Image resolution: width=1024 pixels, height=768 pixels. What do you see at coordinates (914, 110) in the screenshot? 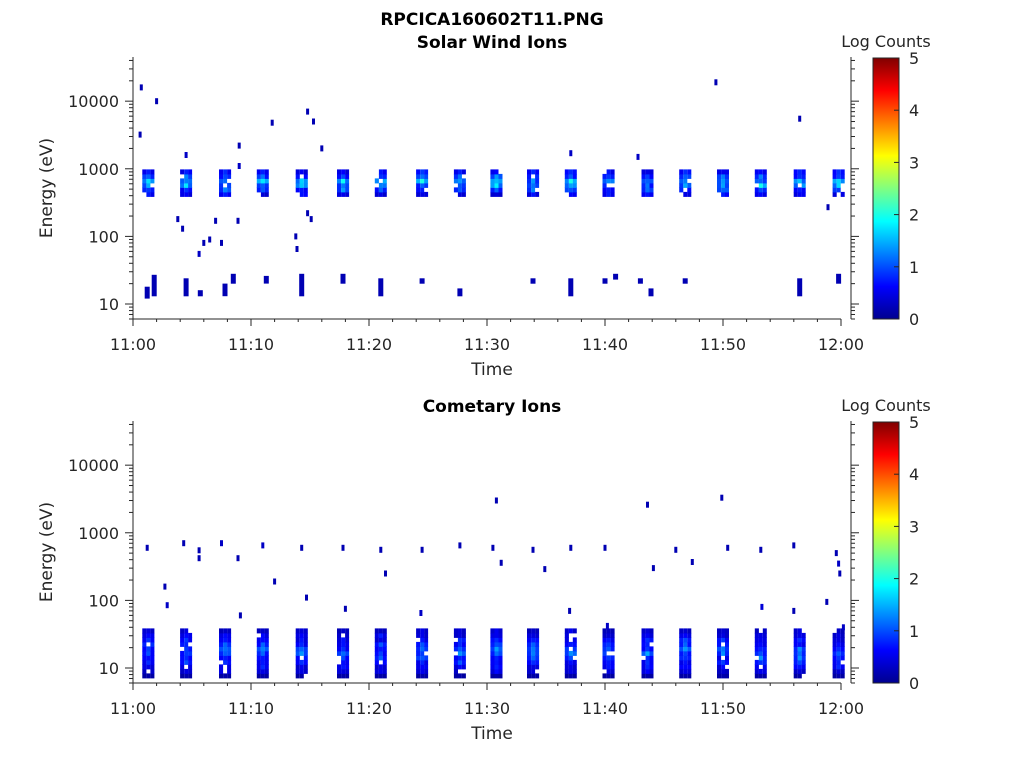
I see `colorbar-tick-label: 4` at bounding box center [914, 110].